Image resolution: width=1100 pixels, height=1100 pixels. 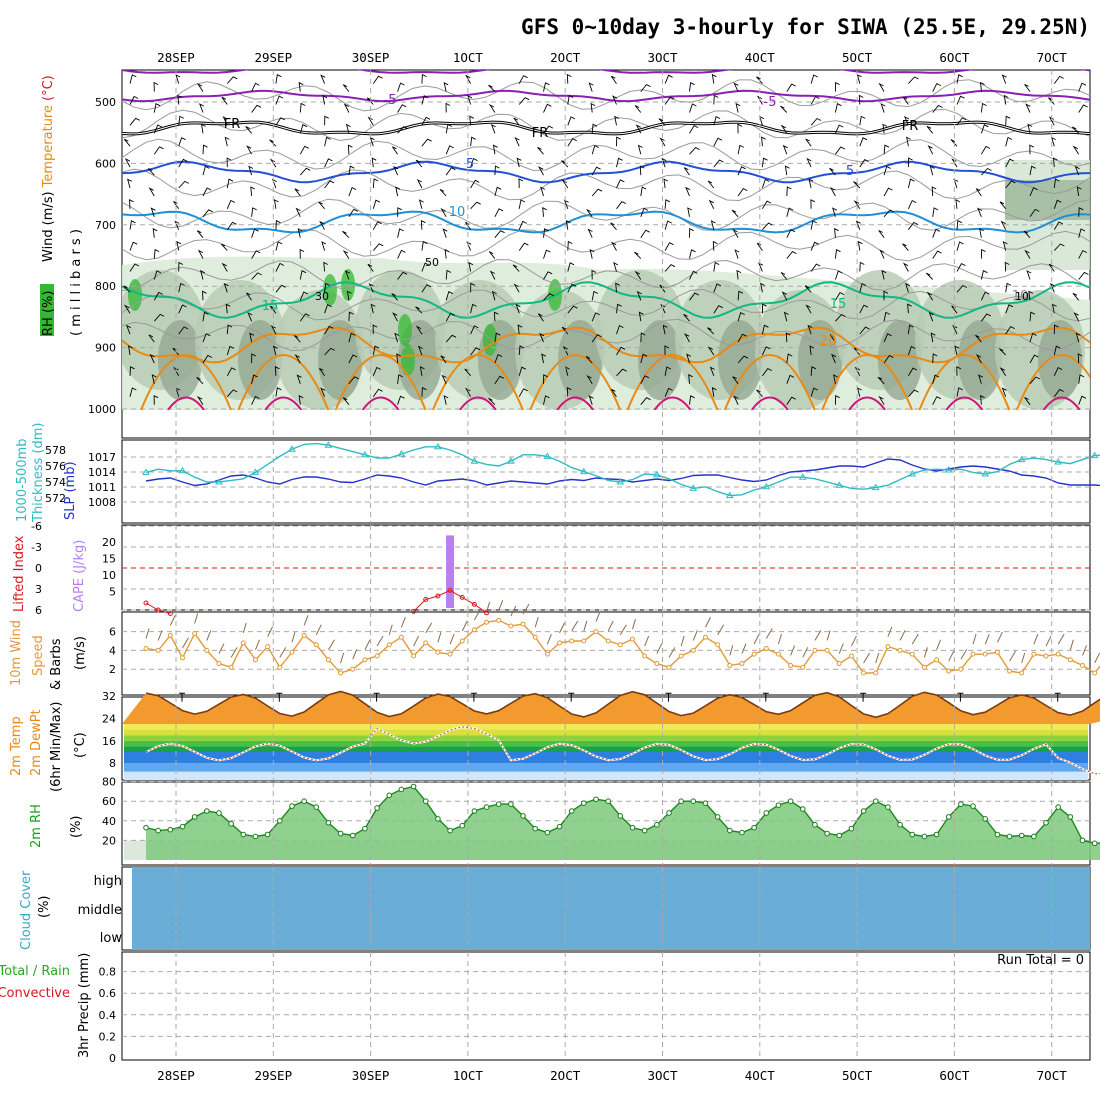 I want to click on wind-tick-label: 6, so click(x=112, y=632).